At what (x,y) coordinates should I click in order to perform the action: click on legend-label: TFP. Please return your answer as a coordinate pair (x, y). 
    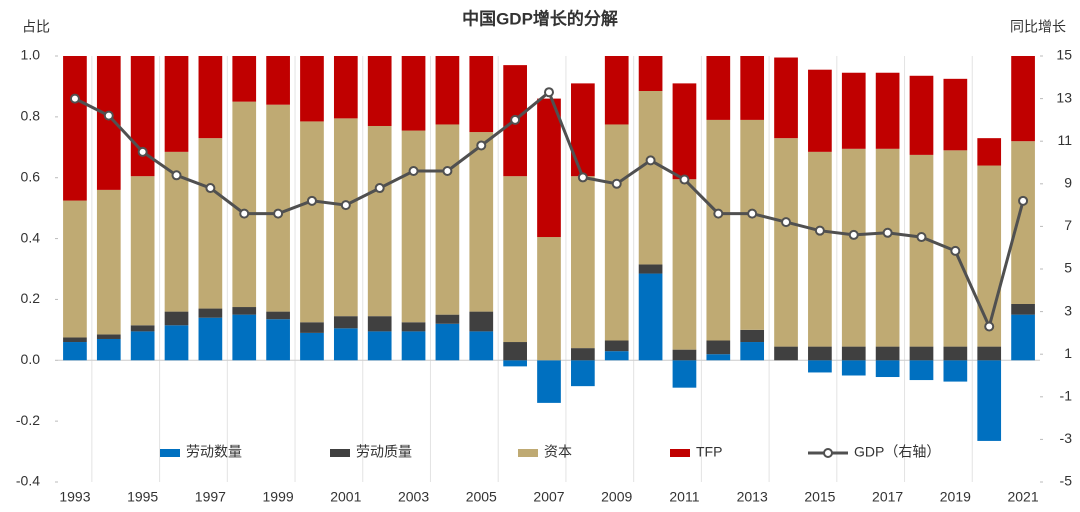
    Looking at the image, I should click on (709, 452).